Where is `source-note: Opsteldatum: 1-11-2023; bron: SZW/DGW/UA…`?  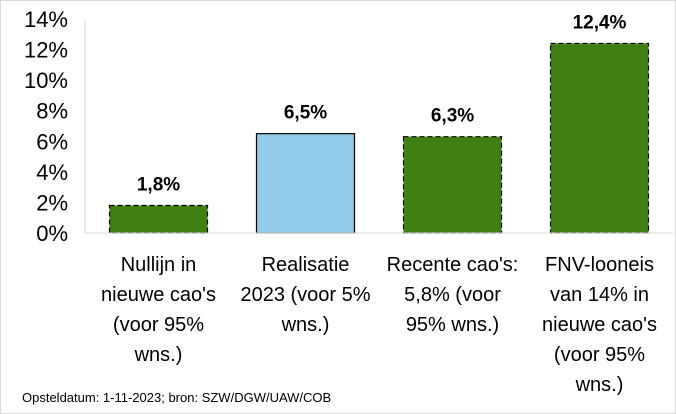
source-note: Opsteldatum: 1-11-2023; bron: SZW/DGW/UA… is located at coordinates (177, 397).